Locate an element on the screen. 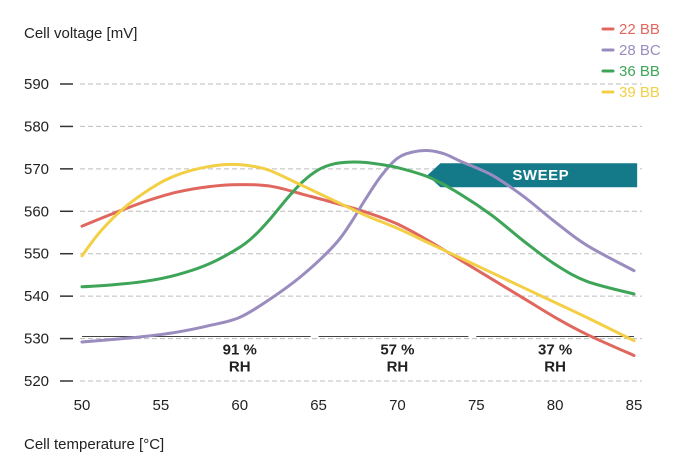  humidity-band-unit-1: RH is located at coordinates (398, 367).